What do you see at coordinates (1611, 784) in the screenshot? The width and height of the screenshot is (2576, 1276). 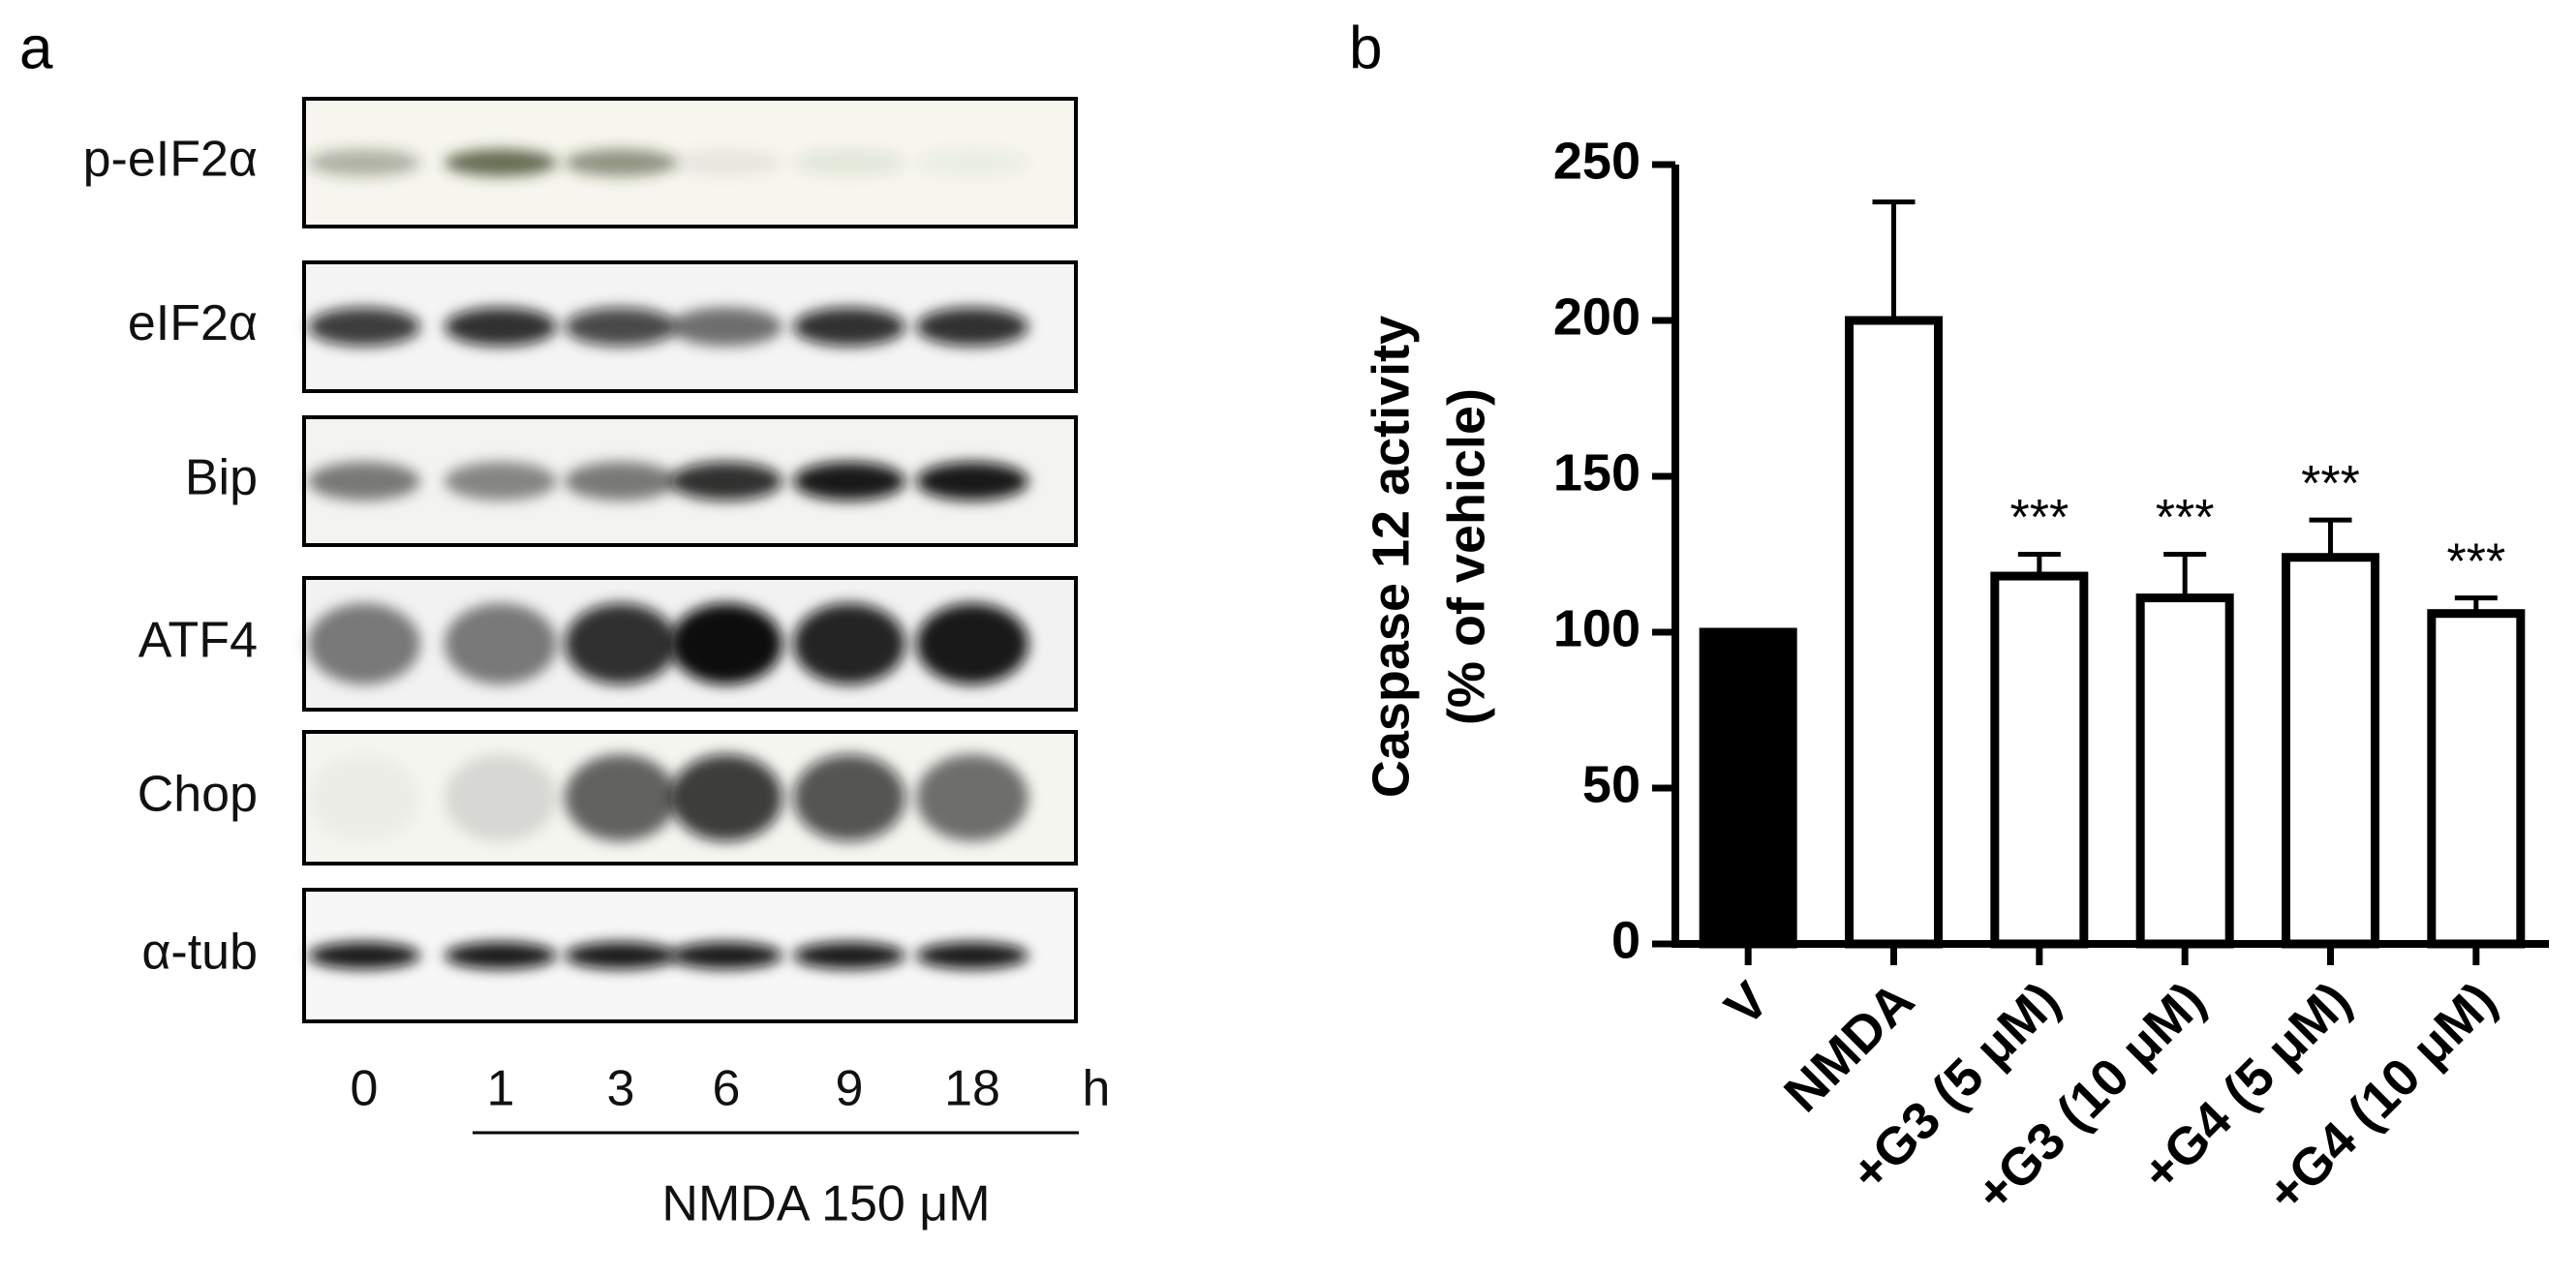 I see `y-tick-label: 50` at bounding box center [1611, 784].